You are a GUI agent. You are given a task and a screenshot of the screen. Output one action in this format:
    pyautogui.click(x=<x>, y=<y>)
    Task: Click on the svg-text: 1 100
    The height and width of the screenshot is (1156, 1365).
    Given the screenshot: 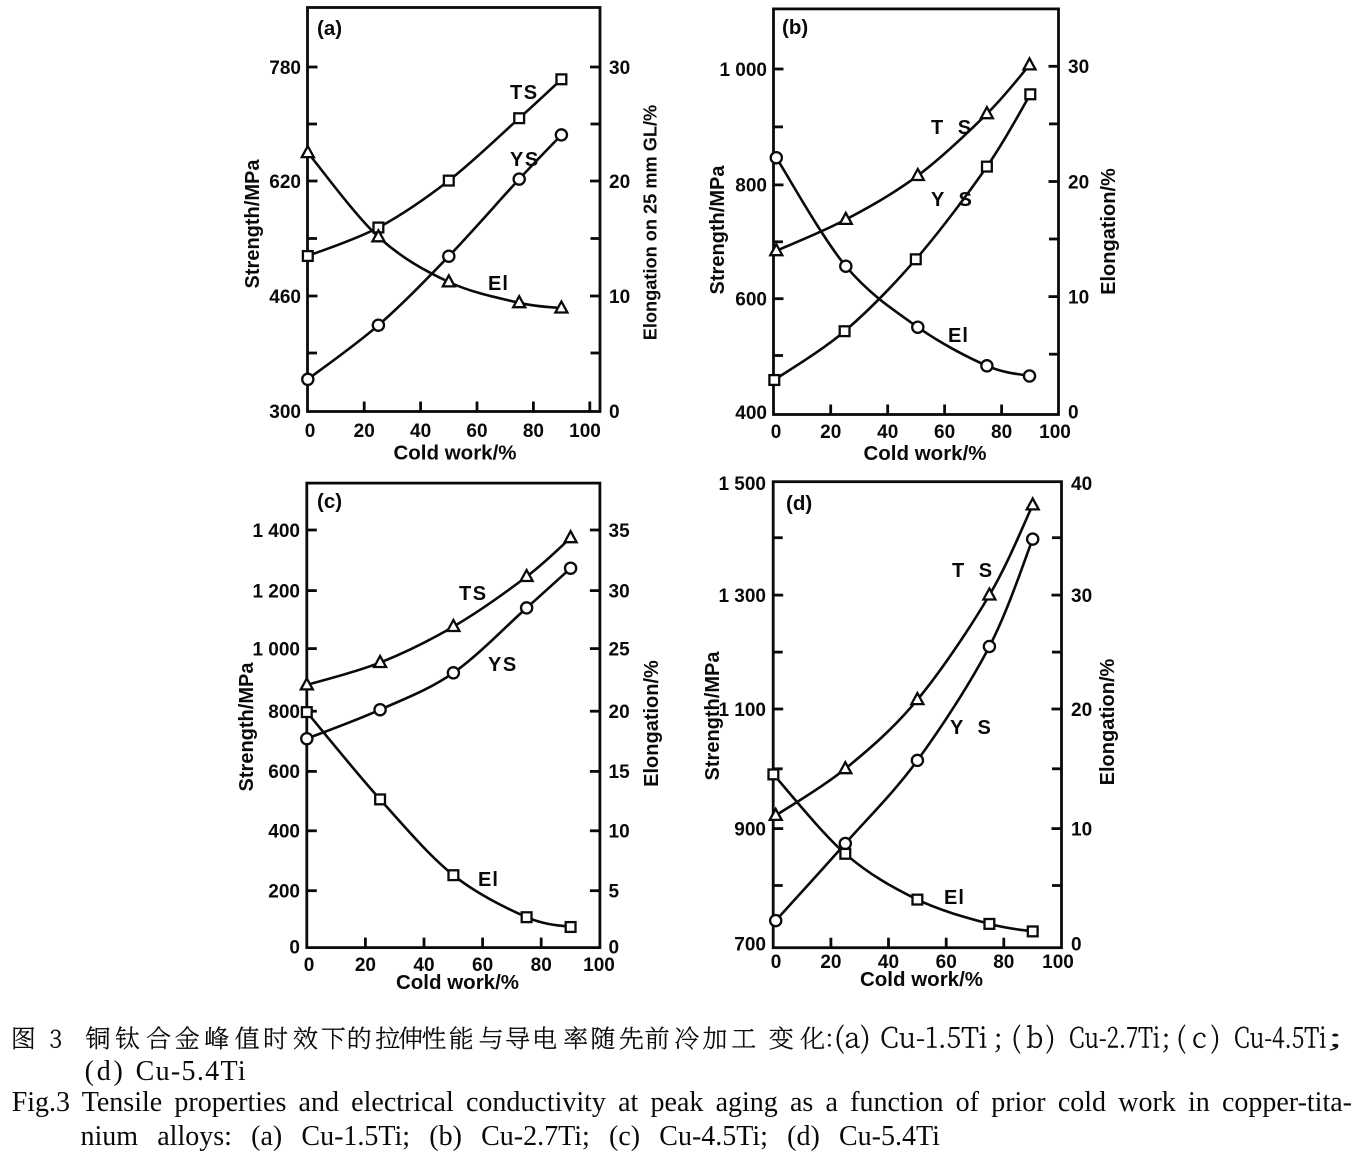 What is the action you would take?
    pyautogui.click(x=742, y=710)
    